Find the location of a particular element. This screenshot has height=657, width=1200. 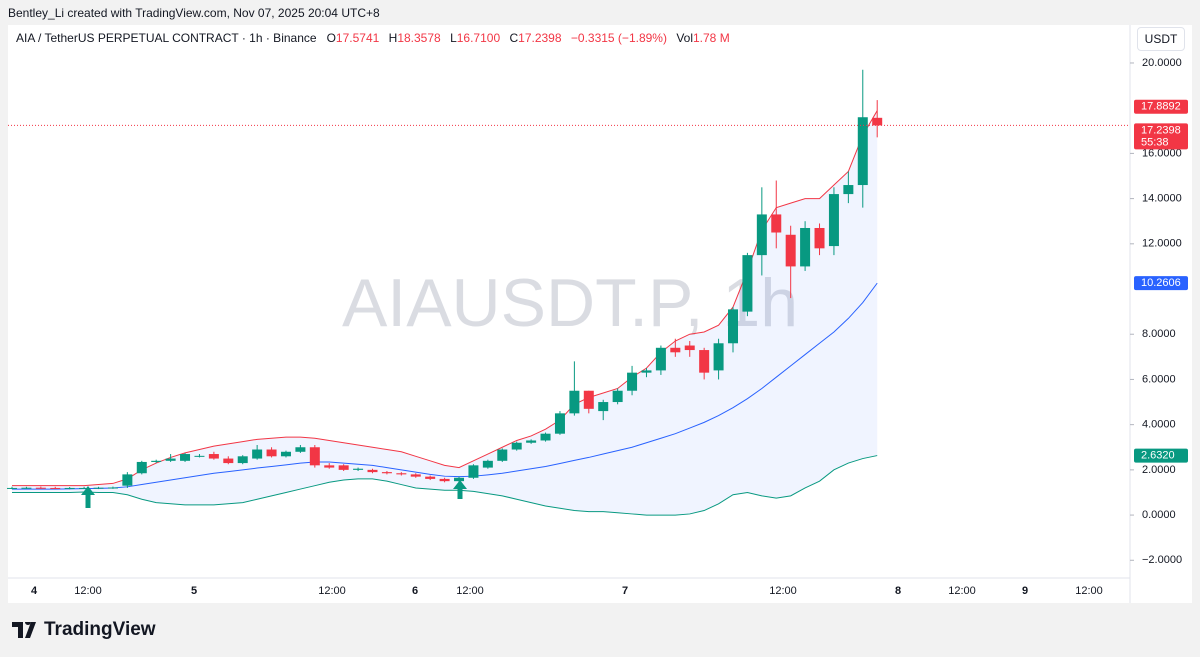

footer-brand: TradingView is located at coordinates (84, 630).